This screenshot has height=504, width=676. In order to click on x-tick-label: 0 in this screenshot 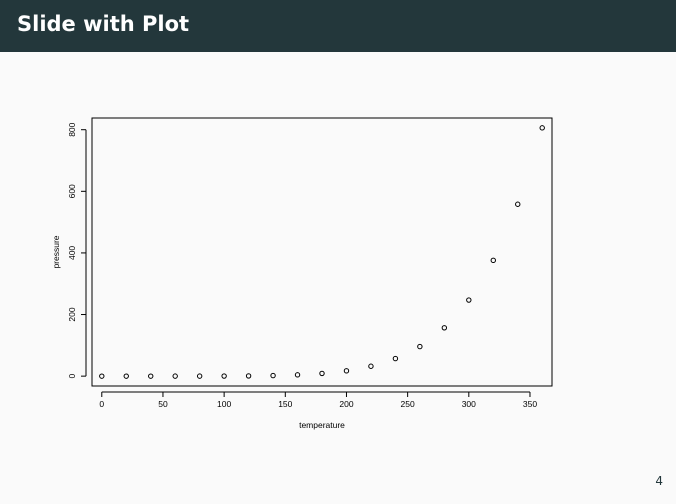, I will do `click(101, 404)`.